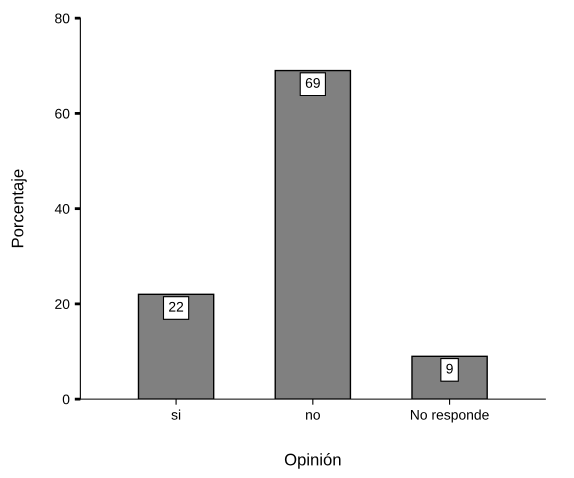 The width and height of the screenshot is (574, 478). I want to click on x-tick-label: No responde, so click(449, 416).